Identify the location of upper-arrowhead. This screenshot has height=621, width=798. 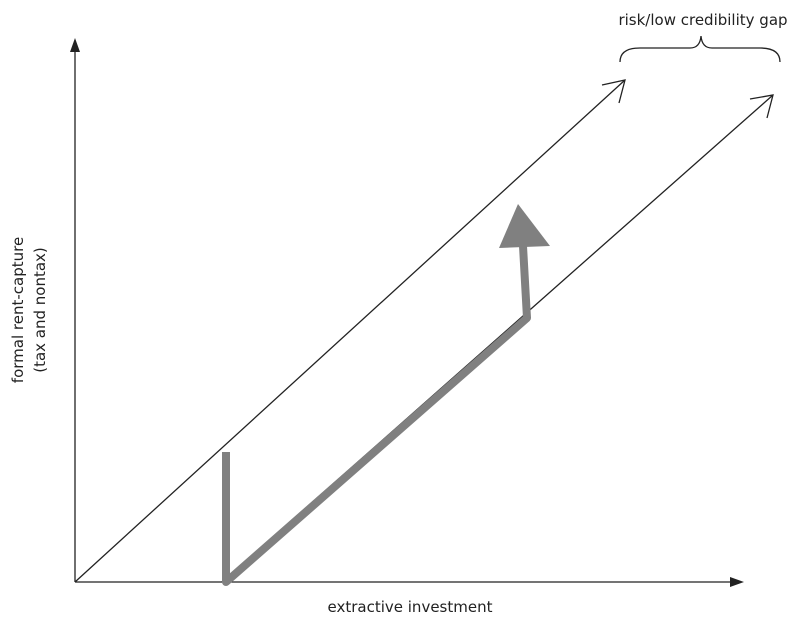
(613, 91).